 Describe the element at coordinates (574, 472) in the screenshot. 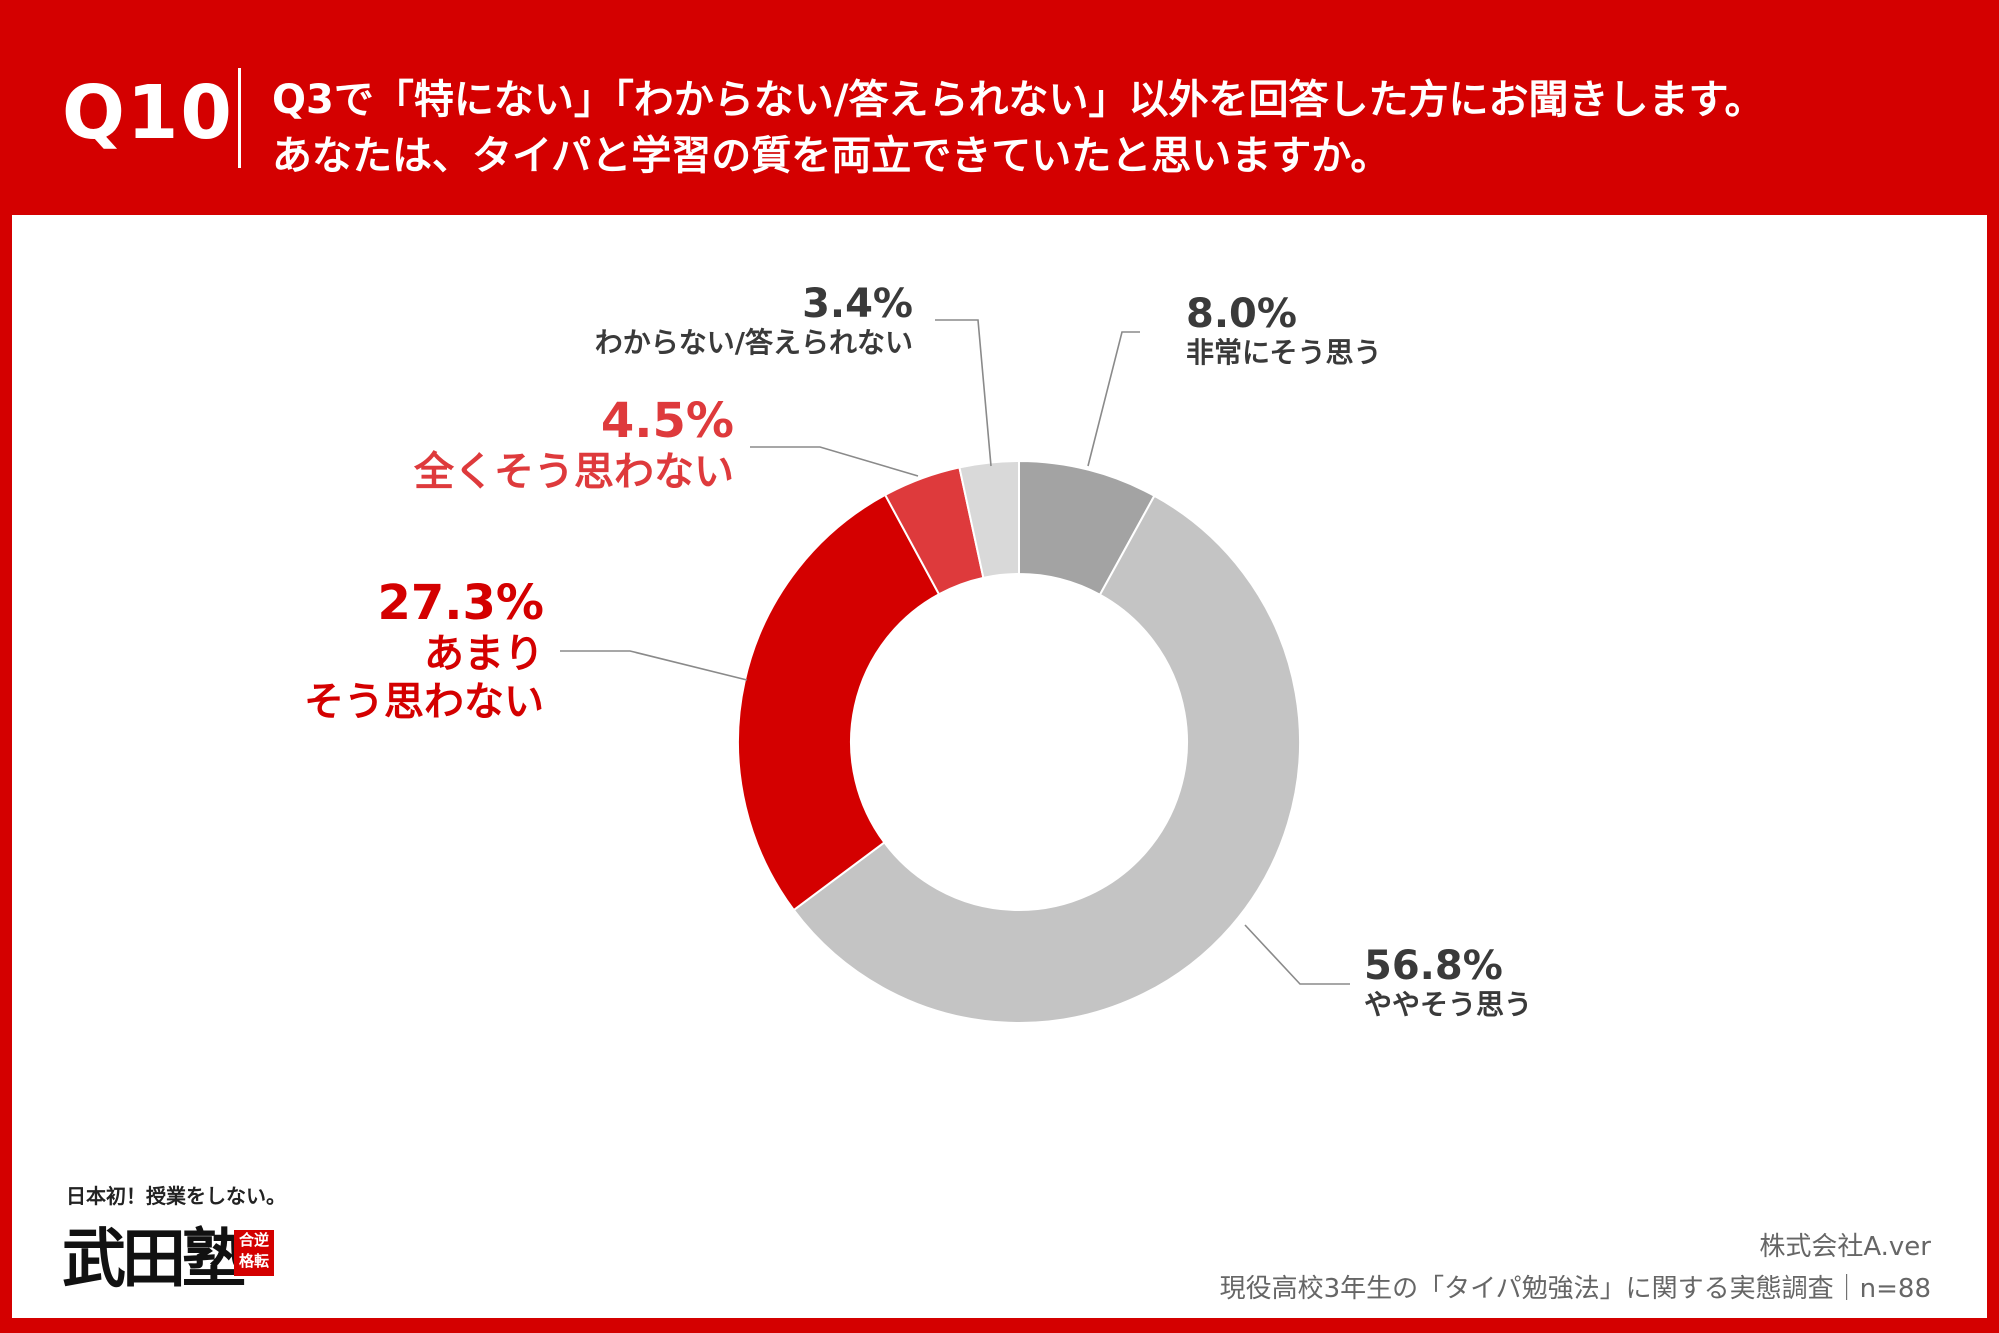

I see `category-label-not-at-all: 全くそう思わない` at that location.